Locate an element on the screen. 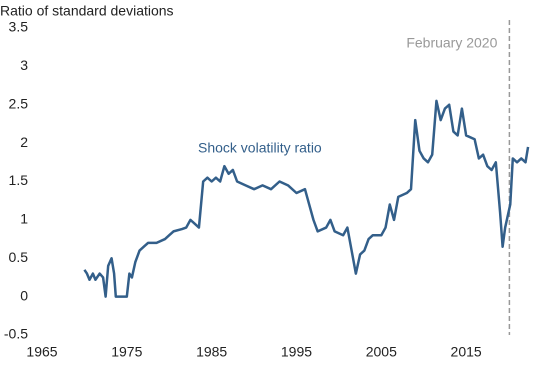 This screenshot has width=550, height=365. x-tick-label: 1995 is located at coordinates (296, 352).